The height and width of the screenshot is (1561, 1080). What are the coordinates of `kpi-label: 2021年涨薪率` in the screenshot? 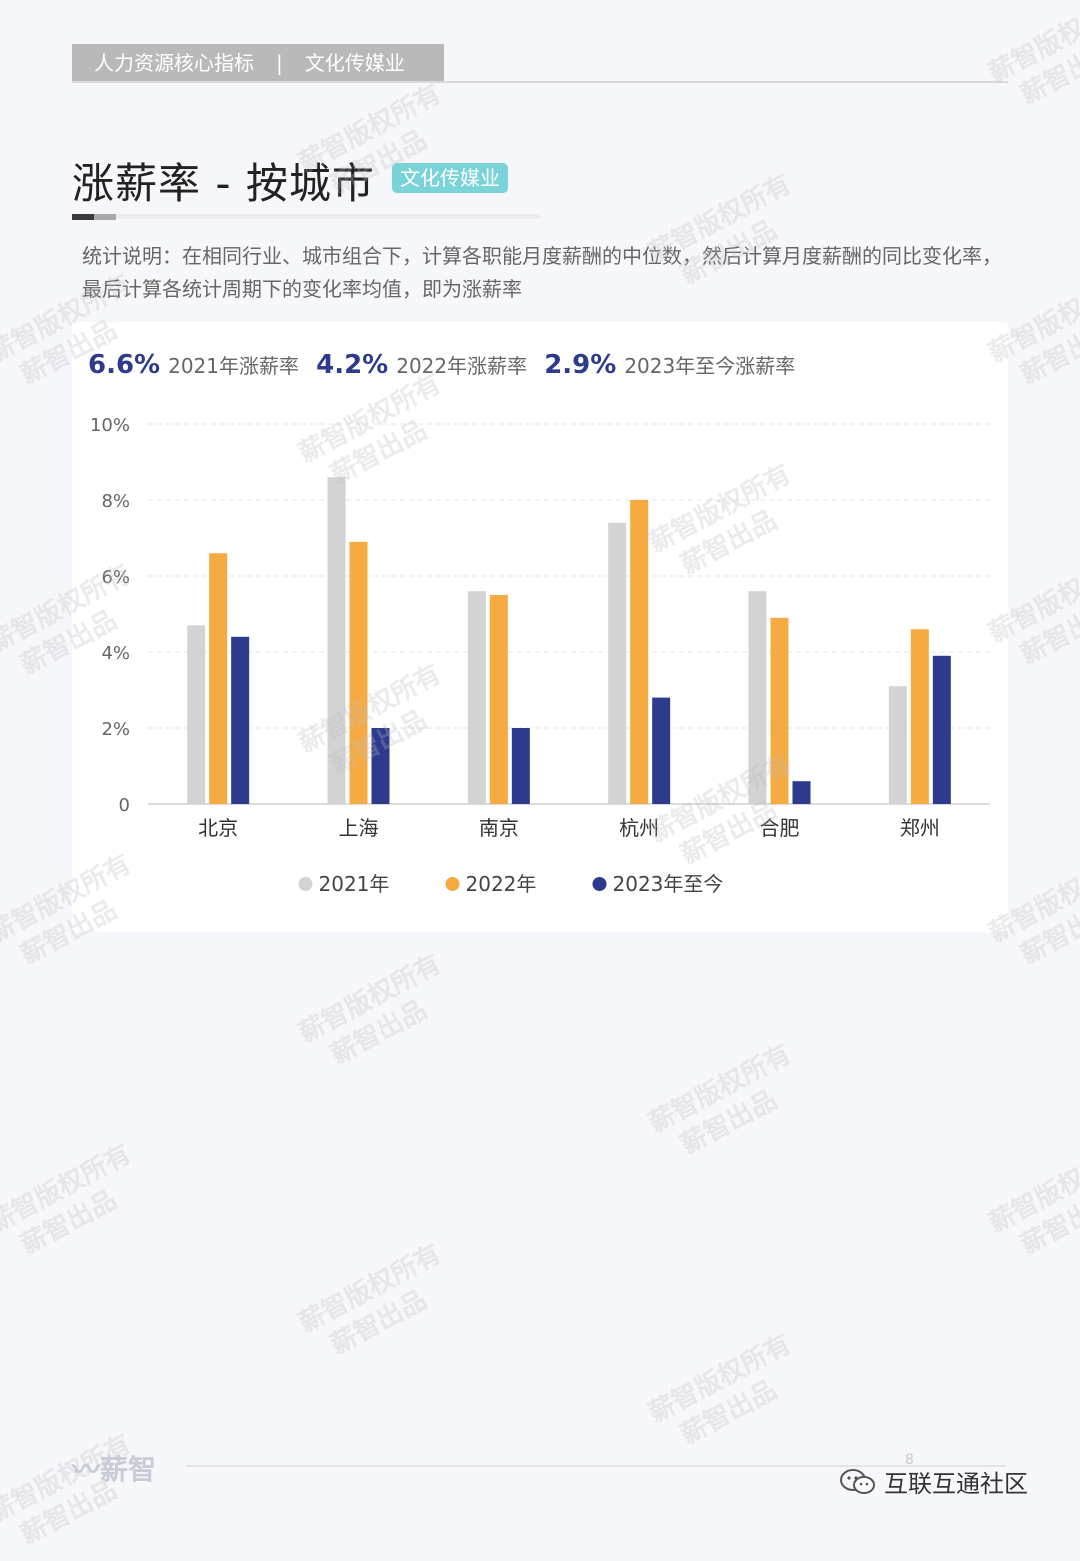 It's located at (234, 366).